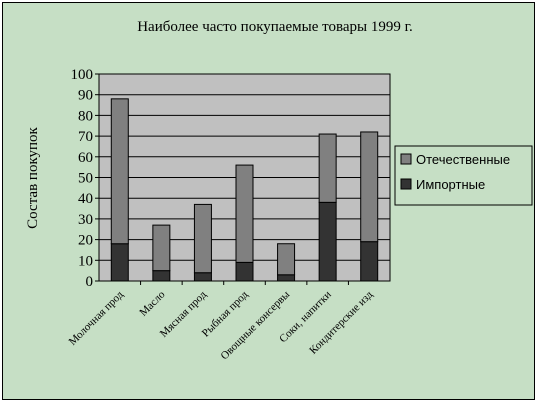 The height and width of the screenshot is (404, 539). Describe the element at coordinates (85, 220) in the screenshot. I see `y-tick-label: 30` at that location.